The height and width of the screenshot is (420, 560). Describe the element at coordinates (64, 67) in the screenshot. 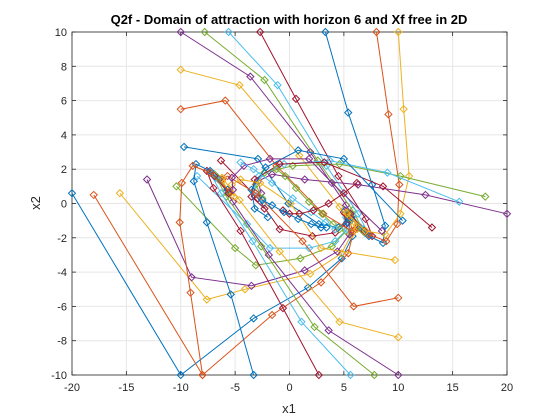

I see `y-tick-label: 8` at that location.